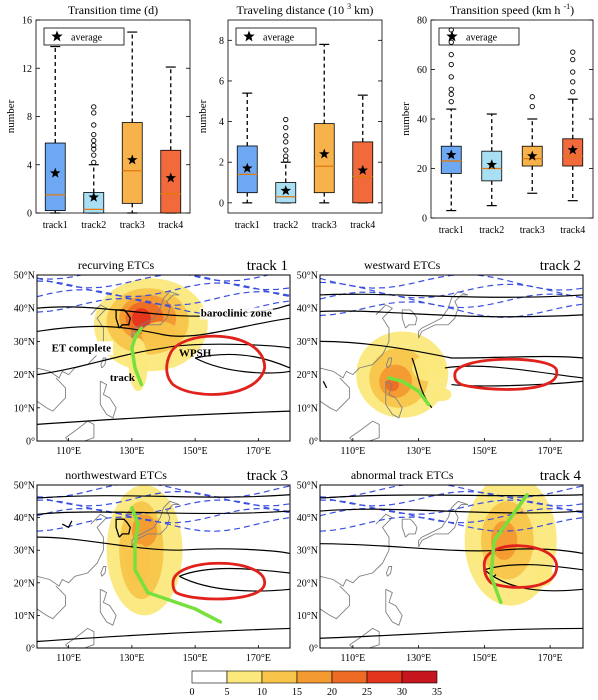  What do you see at coordinates (307, 518) in the screenshot?
I see `lat-tick-label: 40°N` at bounding box center [307, 518].